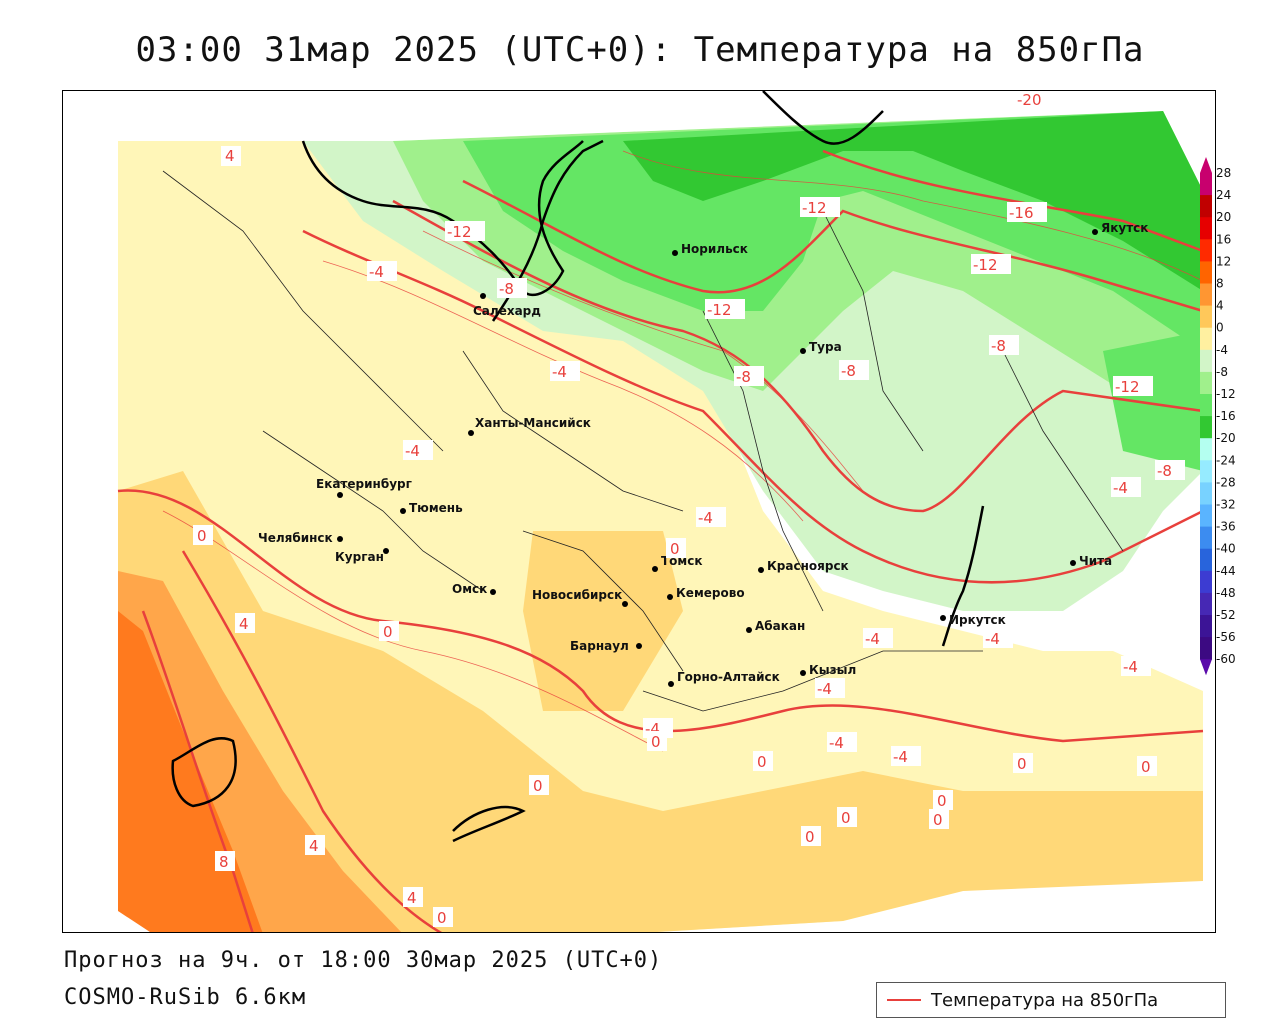  What do you see at coordinates (714, 249) in the screenshot?
I see `svg-text: Норильск` at bounding box center [714, 249].